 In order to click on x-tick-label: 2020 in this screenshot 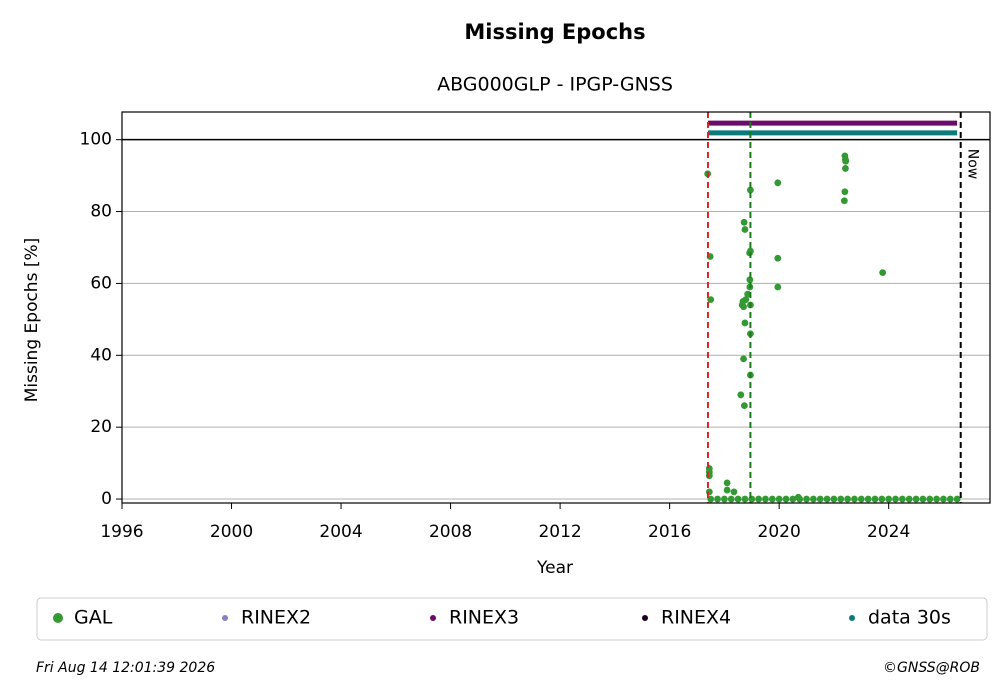, I will do `click(779, 532)`.